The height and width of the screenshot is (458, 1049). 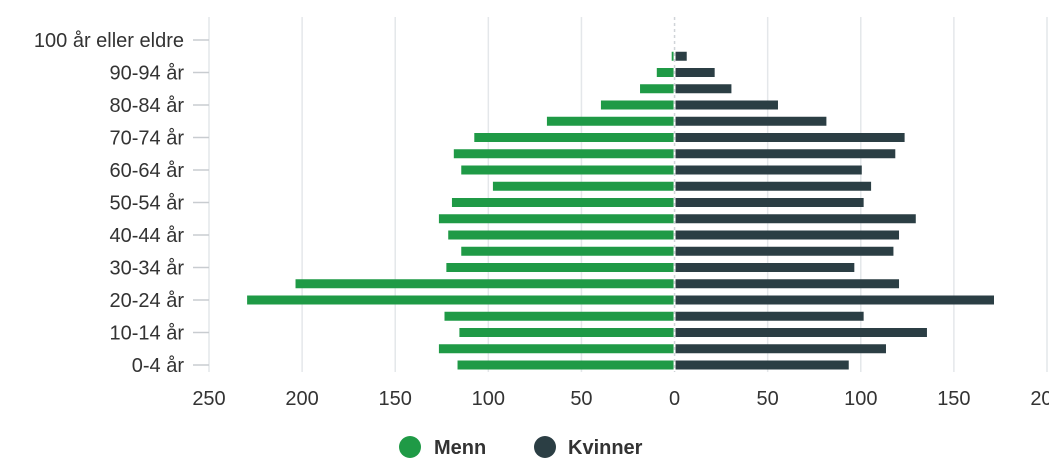 I want to click on legend-marker-menn, so click(x=410, y=447).